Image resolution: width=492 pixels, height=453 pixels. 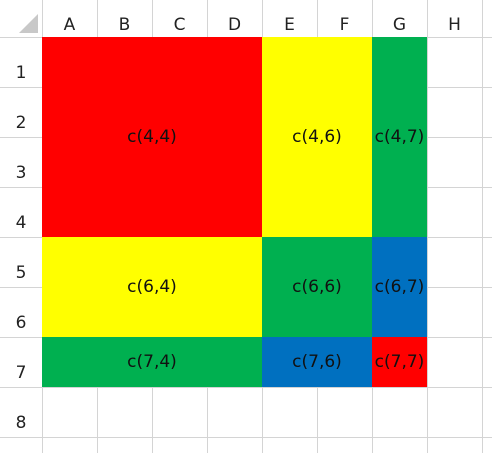 What do you see at coordinates (399, 362) in the screenshot?
I see `cell: c(7,7)` at bounding box center [399, 362].